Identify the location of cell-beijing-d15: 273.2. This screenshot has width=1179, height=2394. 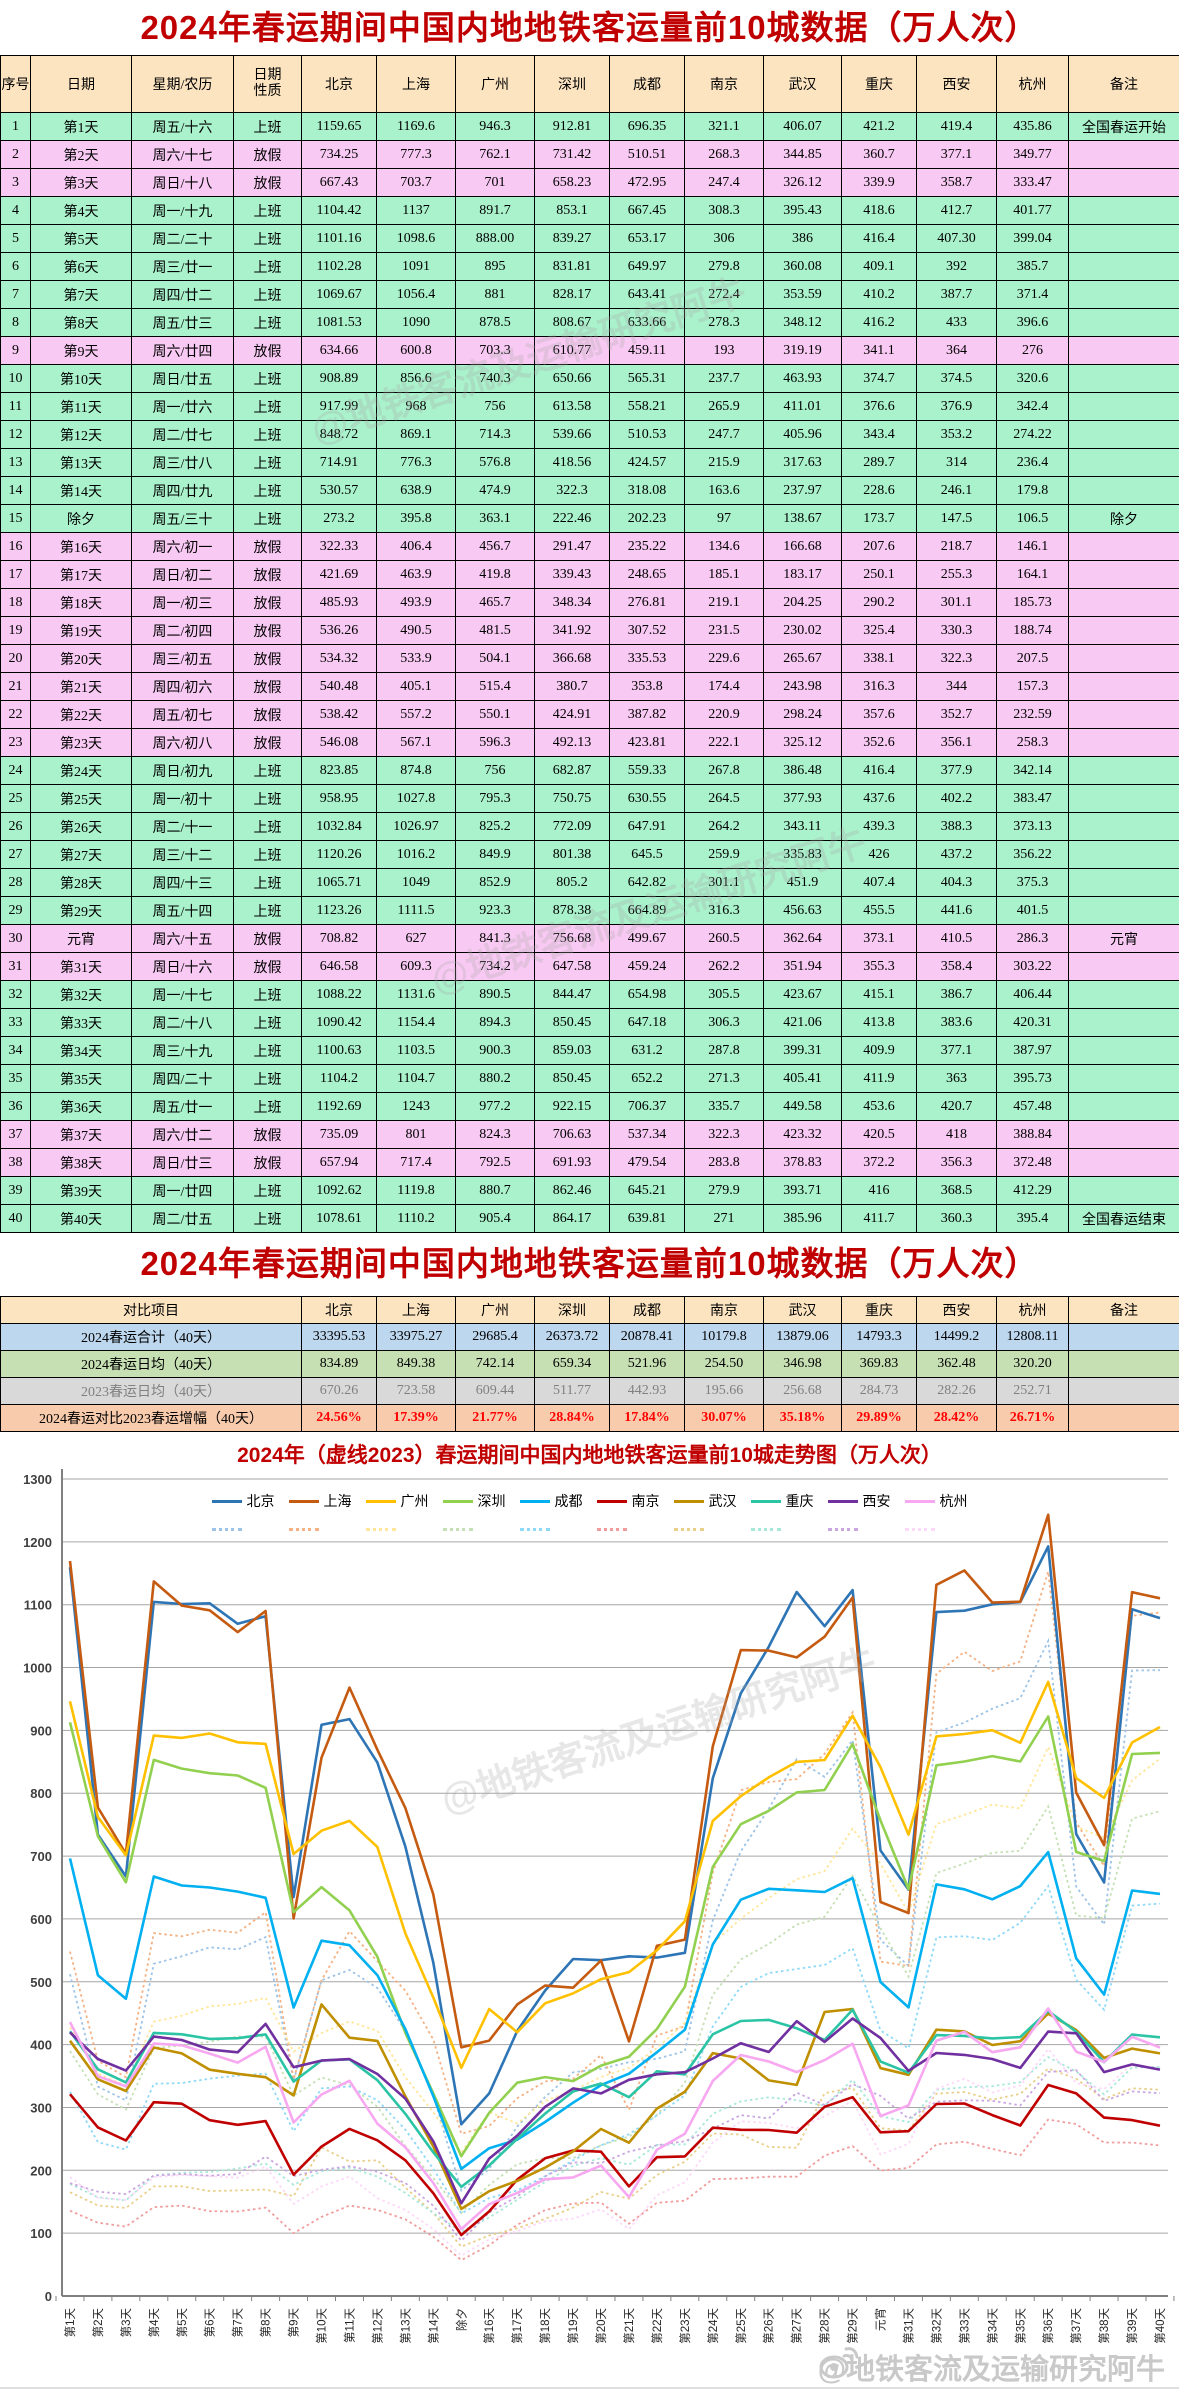
(339, 518).